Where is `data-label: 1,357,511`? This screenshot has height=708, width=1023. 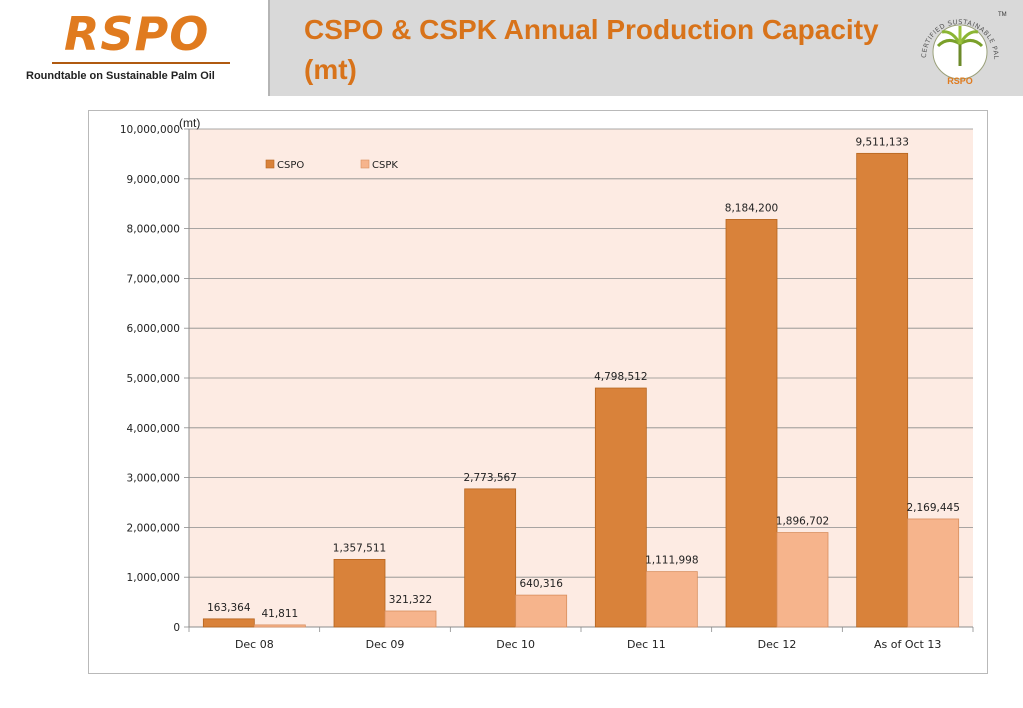 data-label: 1,357,511 is located at coordinates (359, 548).